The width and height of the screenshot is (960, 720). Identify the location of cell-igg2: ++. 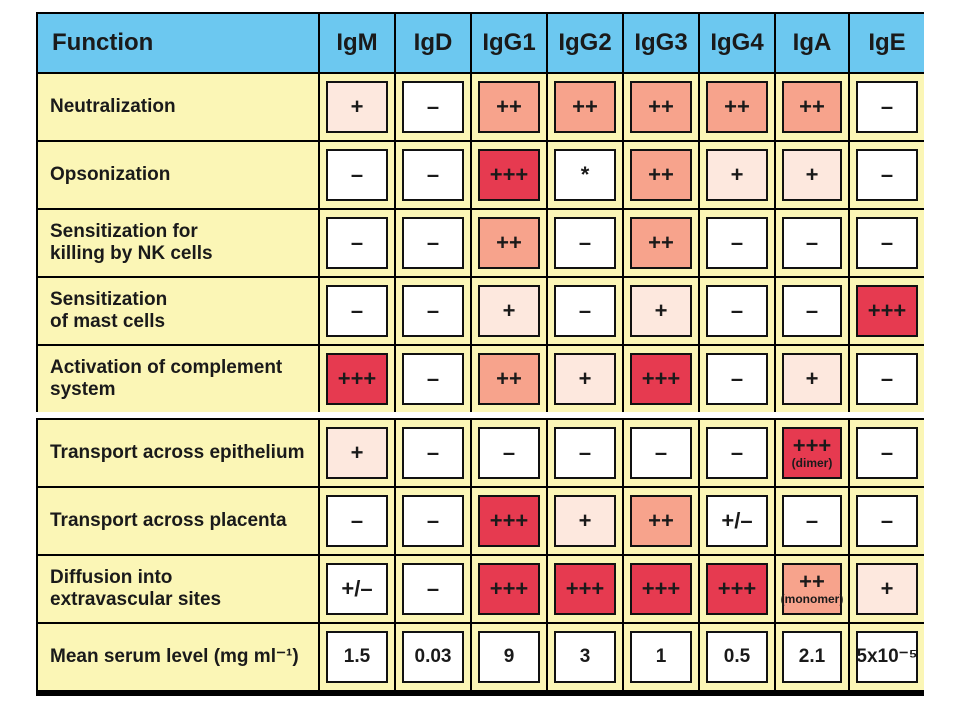
(585, 107).